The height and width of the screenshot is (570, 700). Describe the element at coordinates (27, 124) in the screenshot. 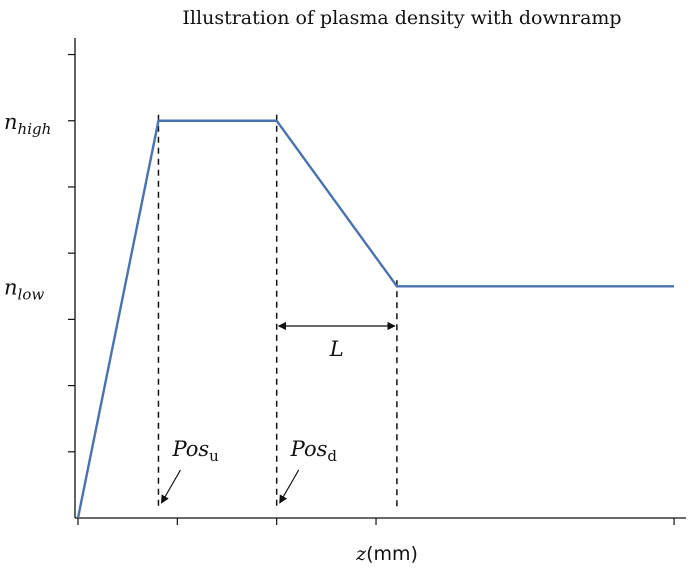

I see `y-label-high: nhigh` at that location.